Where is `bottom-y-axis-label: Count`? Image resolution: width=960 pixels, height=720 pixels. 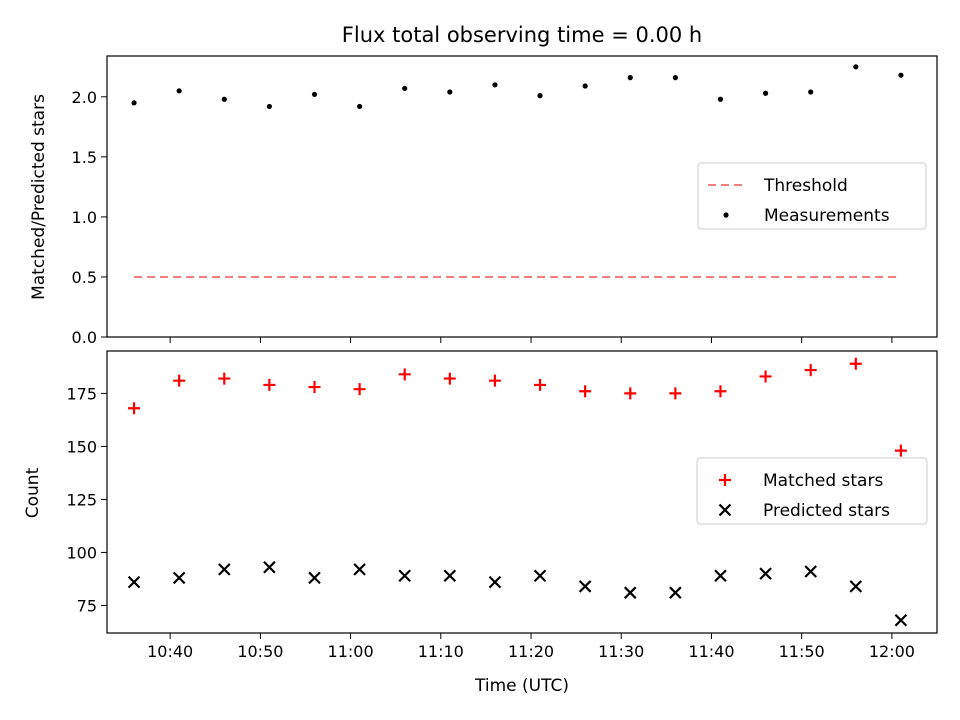 bottom-y-axis-label: Count is located at coordinates (33, 492).